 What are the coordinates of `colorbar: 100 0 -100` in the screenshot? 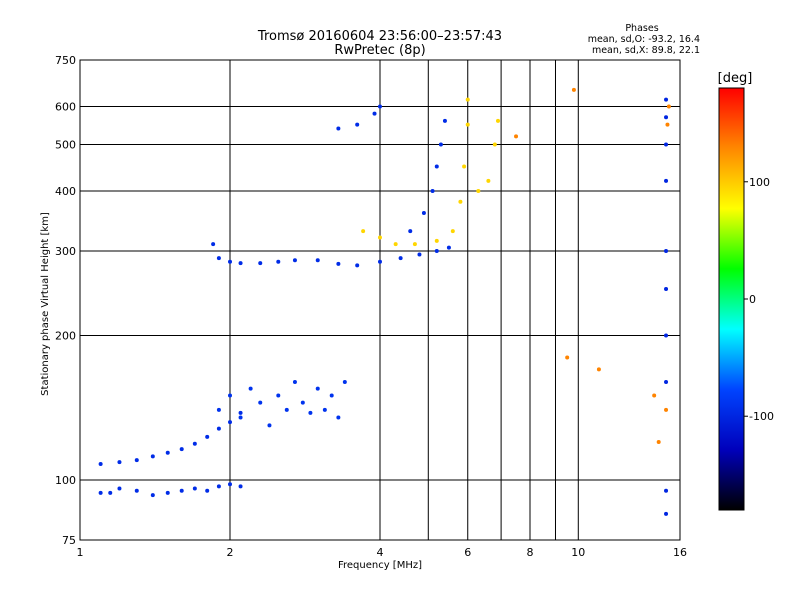 It's located at (746, 299).